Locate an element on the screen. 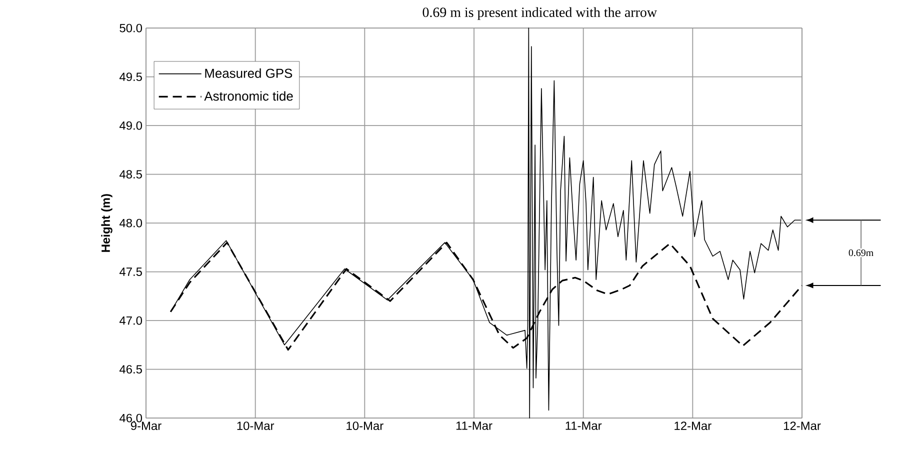 The width and height of the screenshot is (908, 461). y-tick-label: 49.5 is located at coordinates (130, 77).